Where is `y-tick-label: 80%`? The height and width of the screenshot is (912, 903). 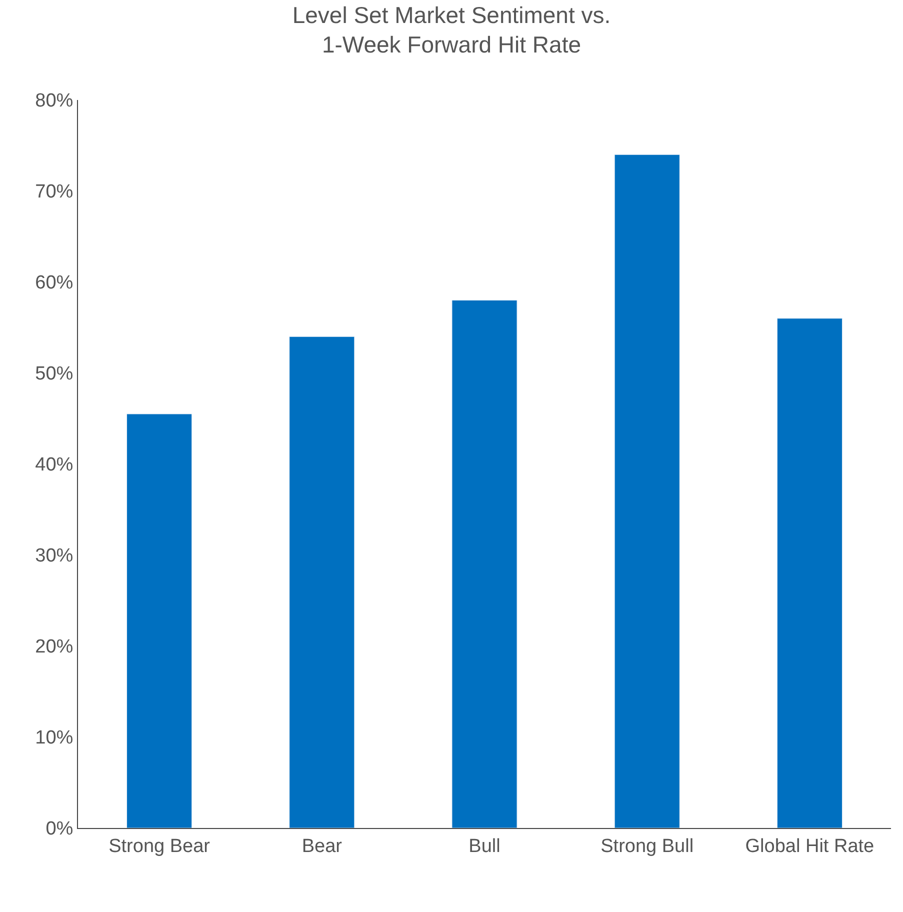 y-tick-label: 80% is located at coordinates (54, 101).